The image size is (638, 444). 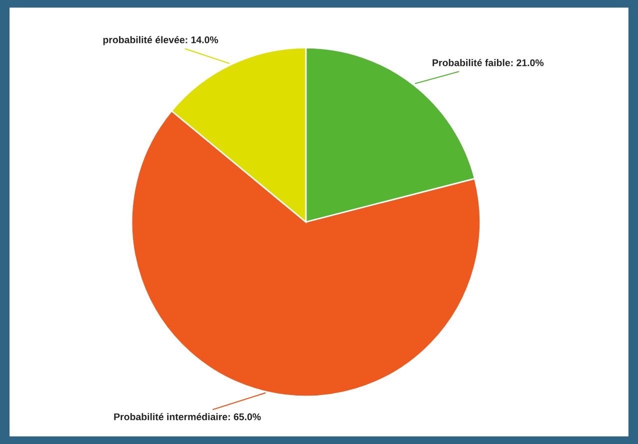 What do you see at coordinates (160, 41) in the screenshot?
I see `slice-label: probabilité élevée: 14.0%` at bounding box center [160, 41].